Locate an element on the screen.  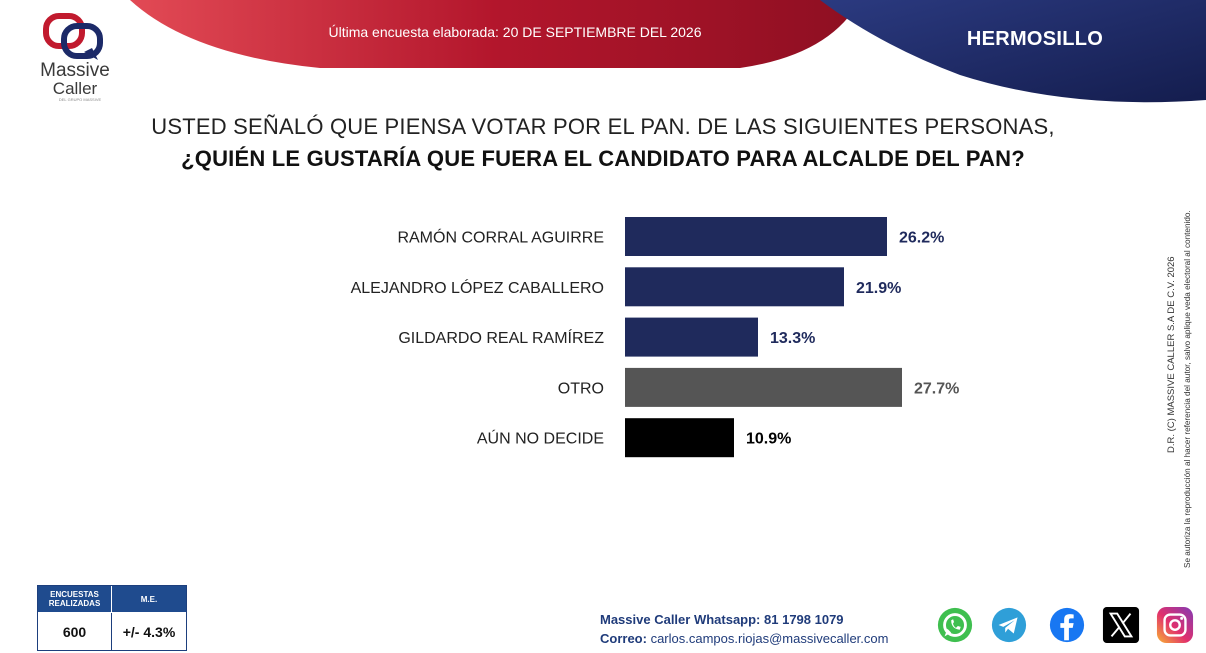
stats-header-surveys: ENCUESTAS REALIZADAS is located at coordinates (74, 599).